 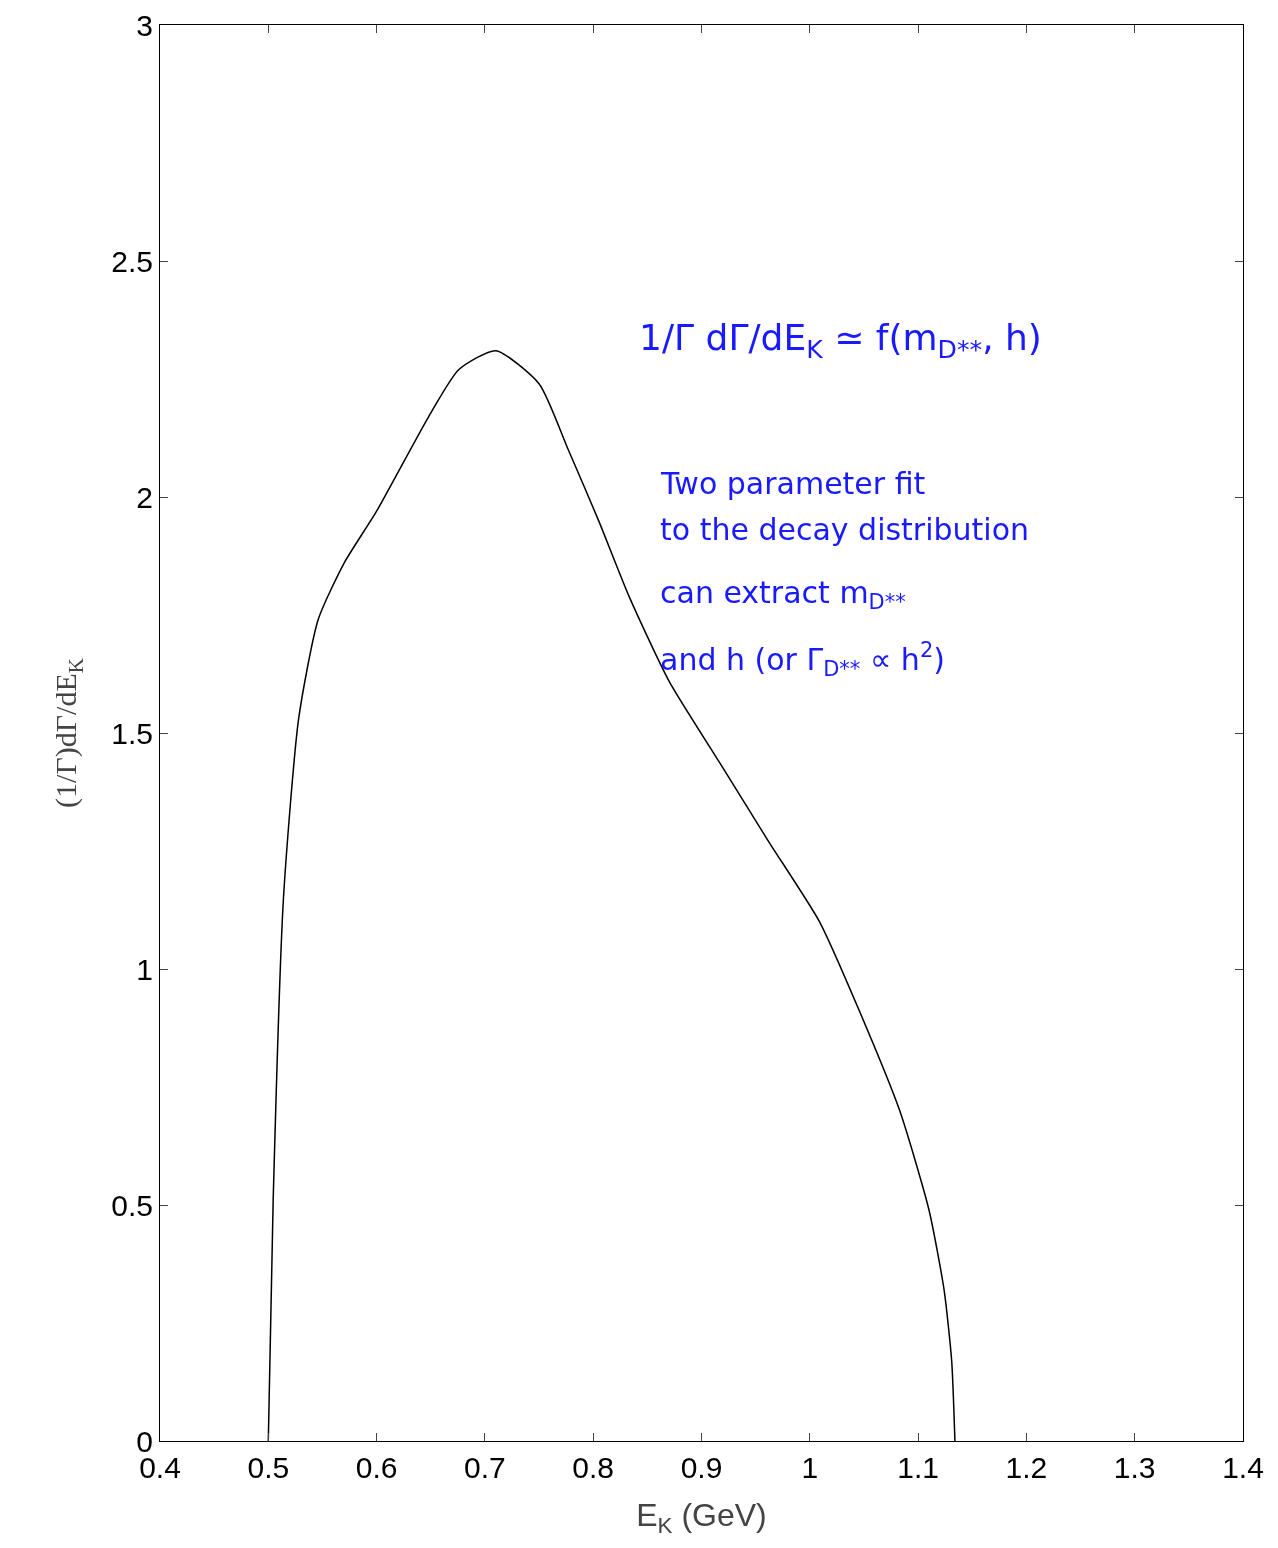 What do you see at coordinates (701, 1517) in the screenshot?
I see `x-axis-title: E$_{K}$ (GeV)` at bounding box center [701, 1517].